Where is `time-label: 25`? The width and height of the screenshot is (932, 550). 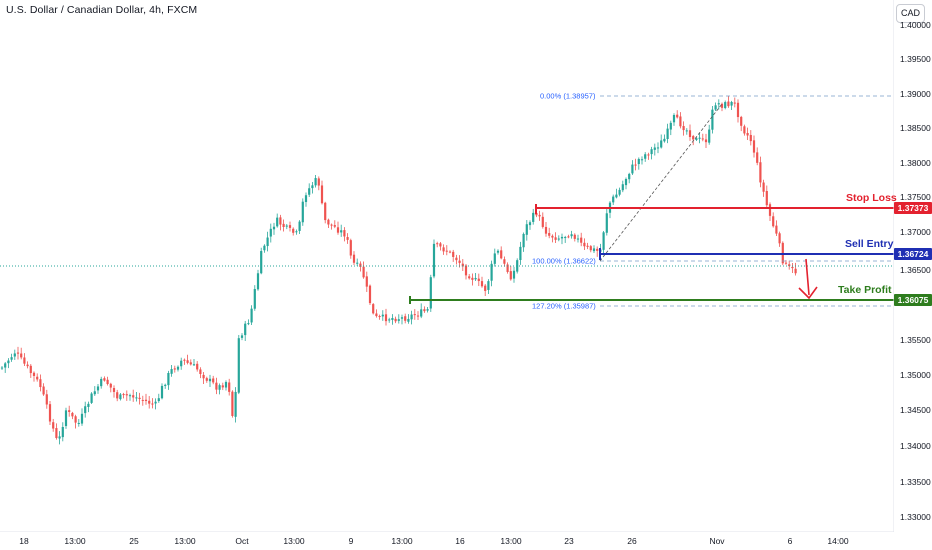 time-label: 25 is located at coordinates (134, 541).